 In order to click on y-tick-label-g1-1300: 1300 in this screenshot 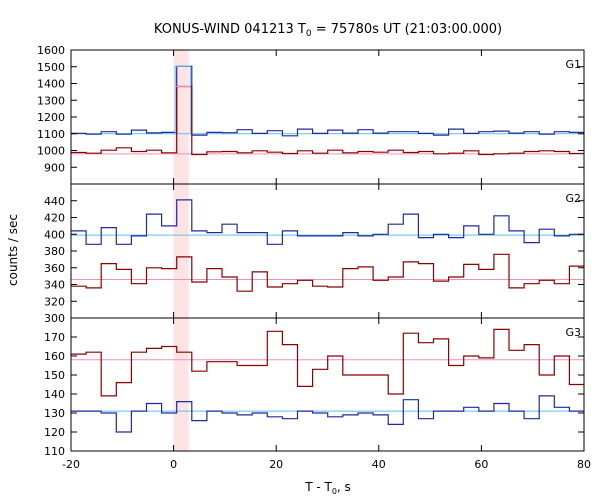, I will do `click(51, 100)`.